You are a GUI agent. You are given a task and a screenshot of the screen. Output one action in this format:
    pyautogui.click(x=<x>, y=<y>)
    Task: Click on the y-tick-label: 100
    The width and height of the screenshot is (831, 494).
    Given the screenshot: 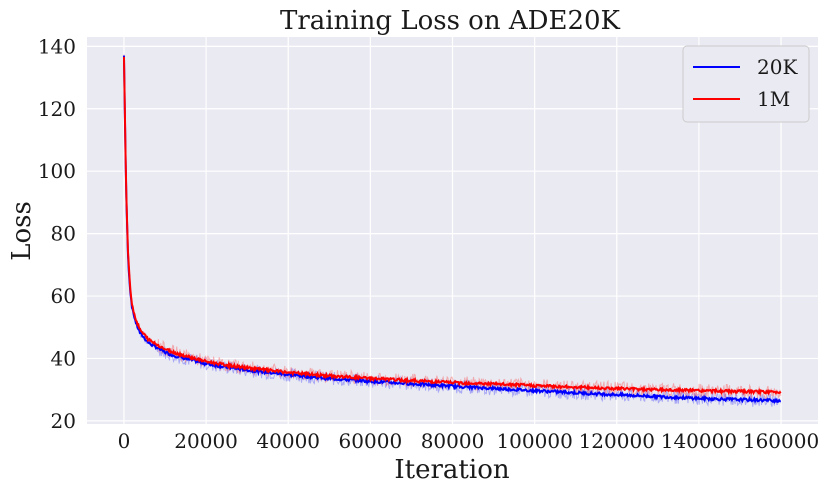 What is the action you would take?
    pyautogui.click(x=57, y=171)
    